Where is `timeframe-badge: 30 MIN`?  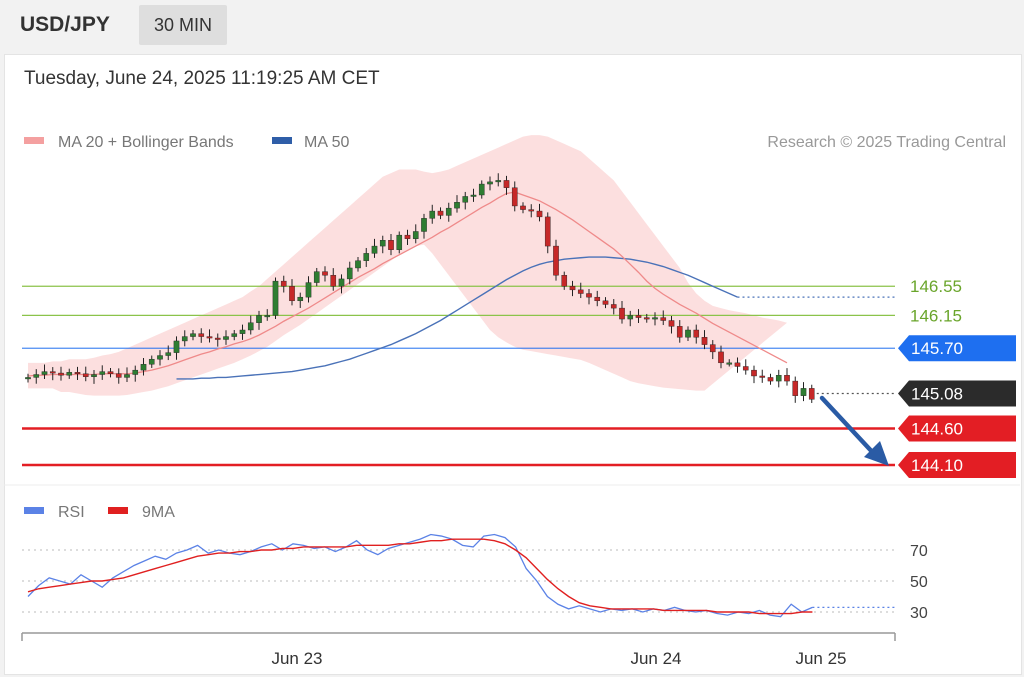 timeframe-badge: 30 MIN is located at coordinates (183, 25).